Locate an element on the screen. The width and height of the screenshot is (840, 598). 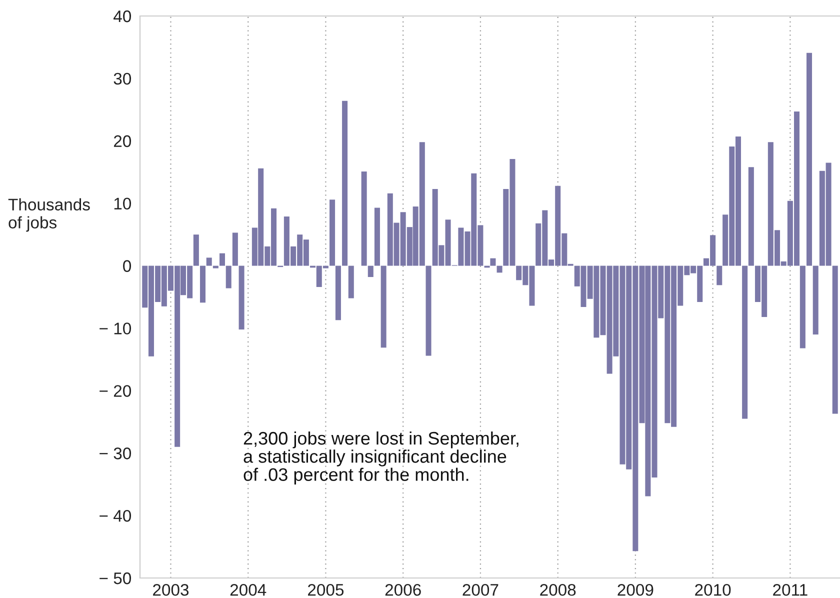
y-tick-label: 30 is located at coordinates (123, 78).